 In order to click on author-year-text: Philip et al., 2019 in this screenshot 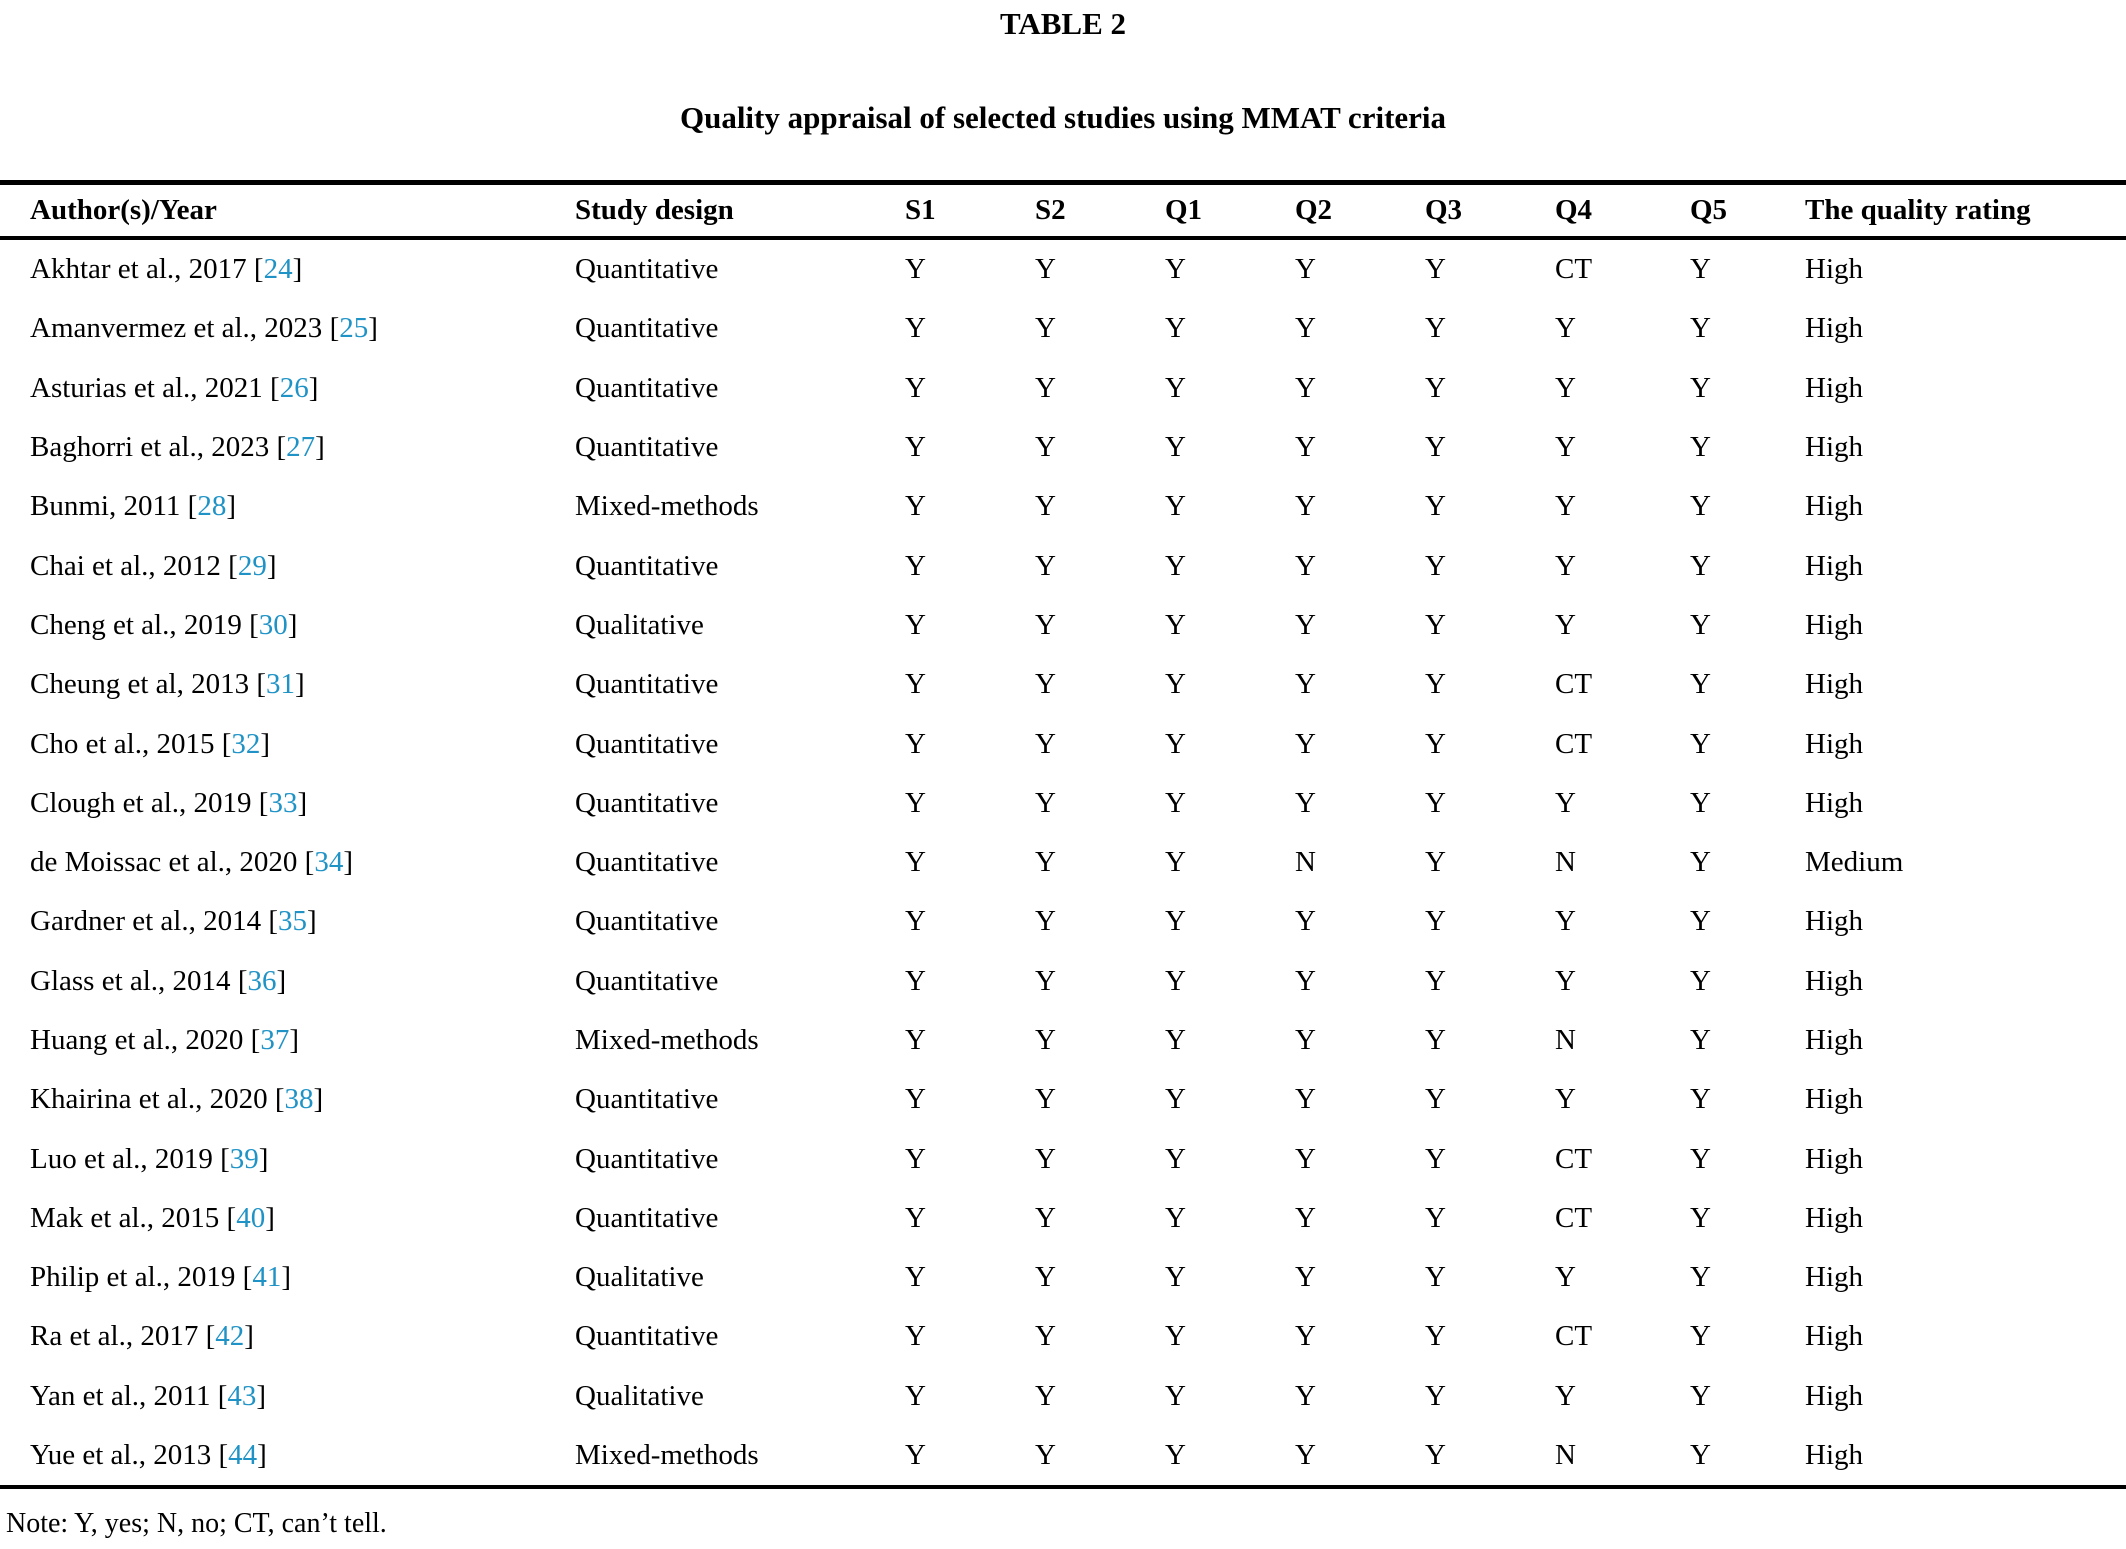, I will do `click(133, 1277)`.